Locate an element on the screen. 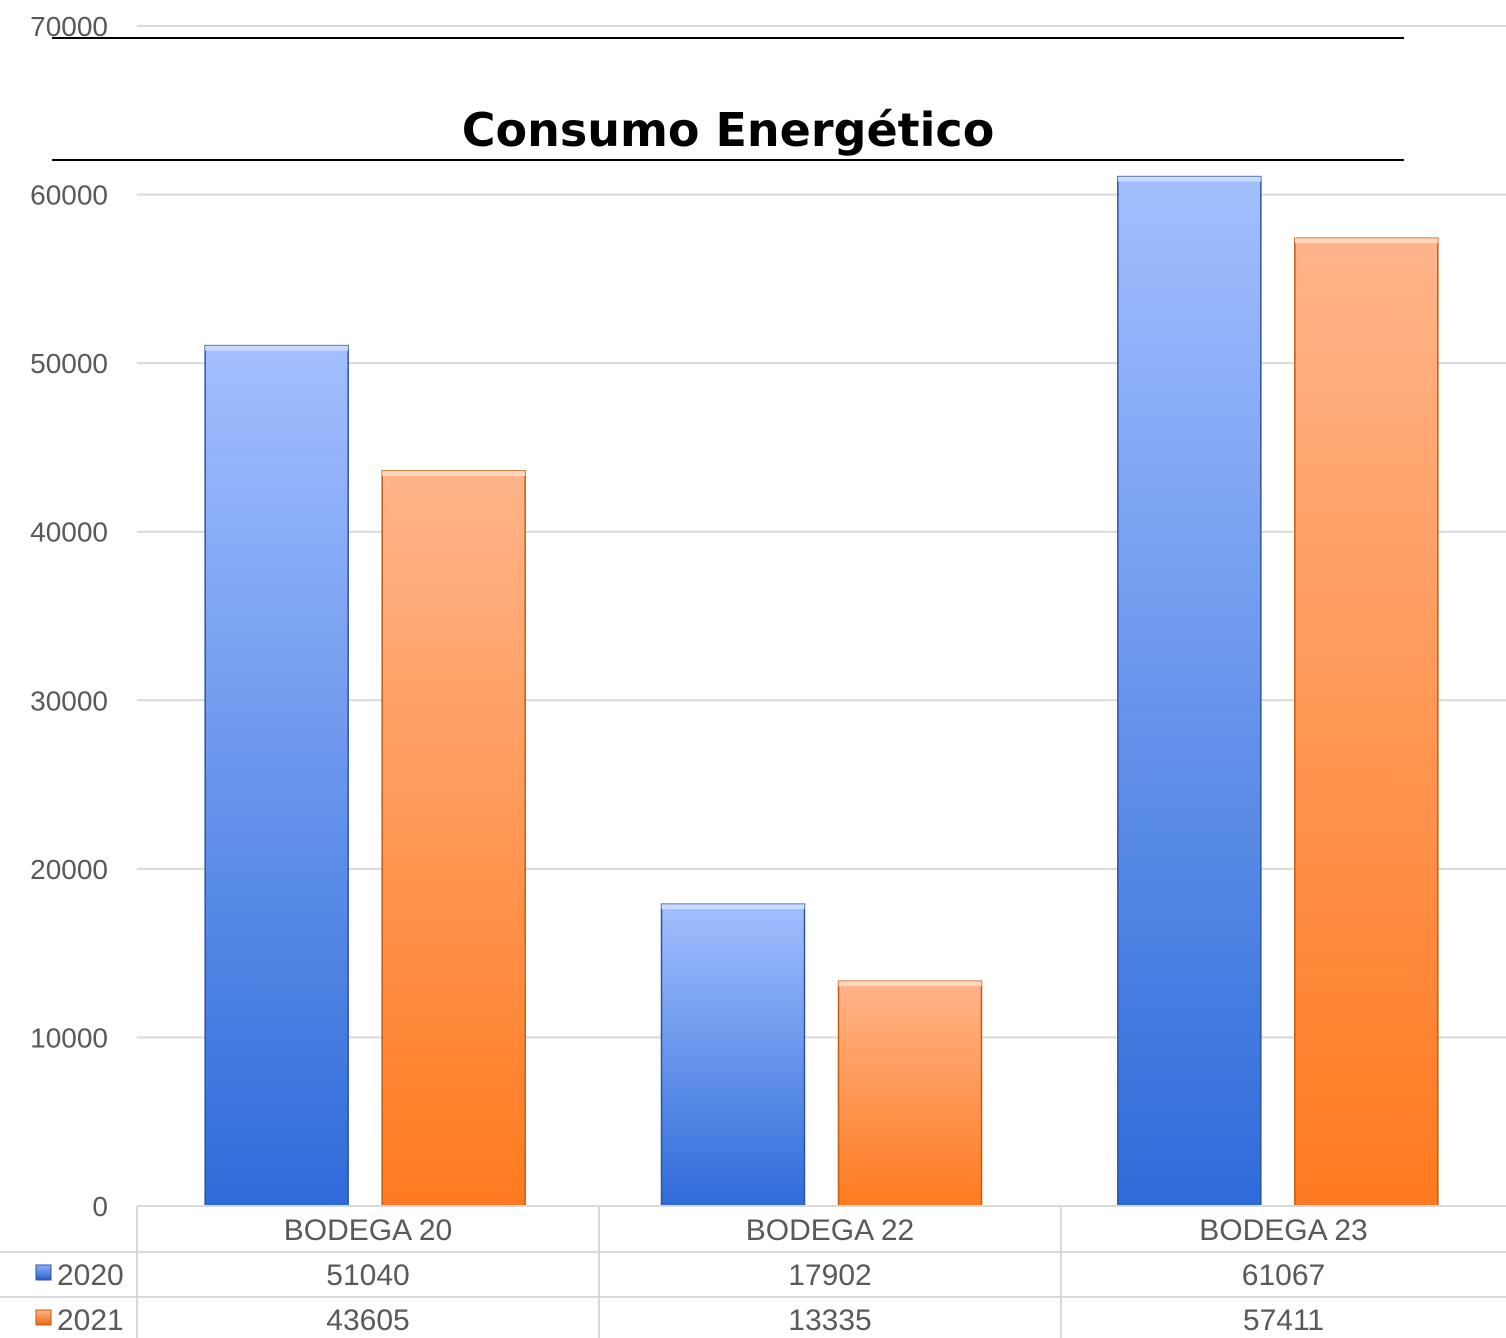  category-label: BODEGA 20 is located at coordinates (368, 1230).